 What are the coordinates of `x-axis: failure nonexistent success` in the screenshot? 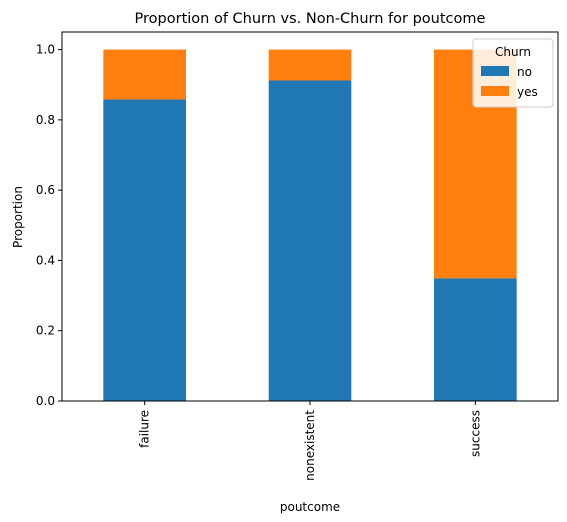 It's located at (310, 441).